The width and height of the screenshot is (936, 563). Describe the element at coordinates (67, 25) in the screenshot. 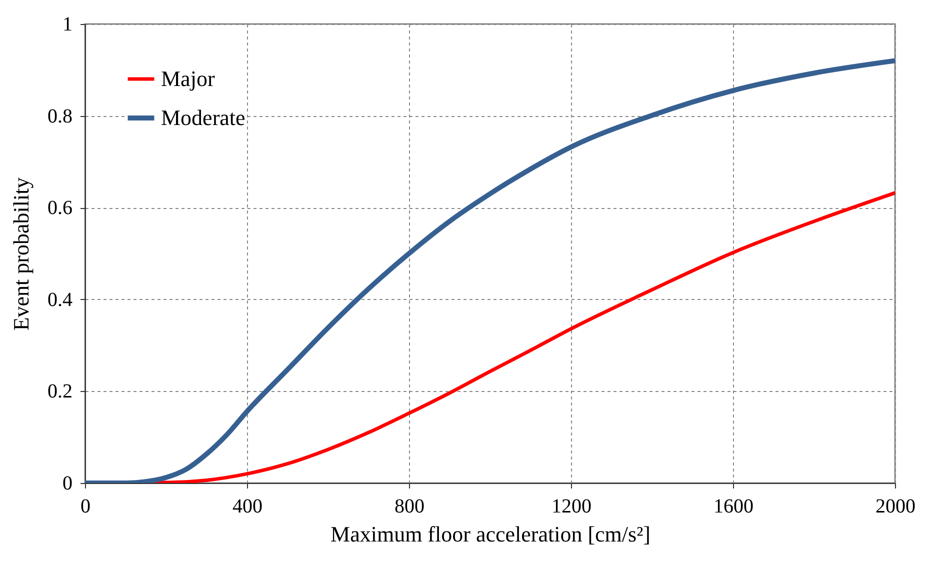

I see `y-tick-label: 1` at that location.